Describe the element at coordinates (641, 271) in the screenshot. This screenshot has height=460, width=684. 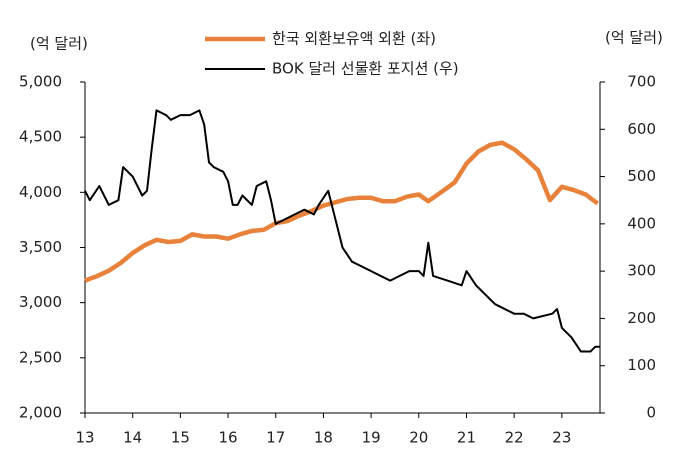
I see `y2-tick-label: 300` at that location.